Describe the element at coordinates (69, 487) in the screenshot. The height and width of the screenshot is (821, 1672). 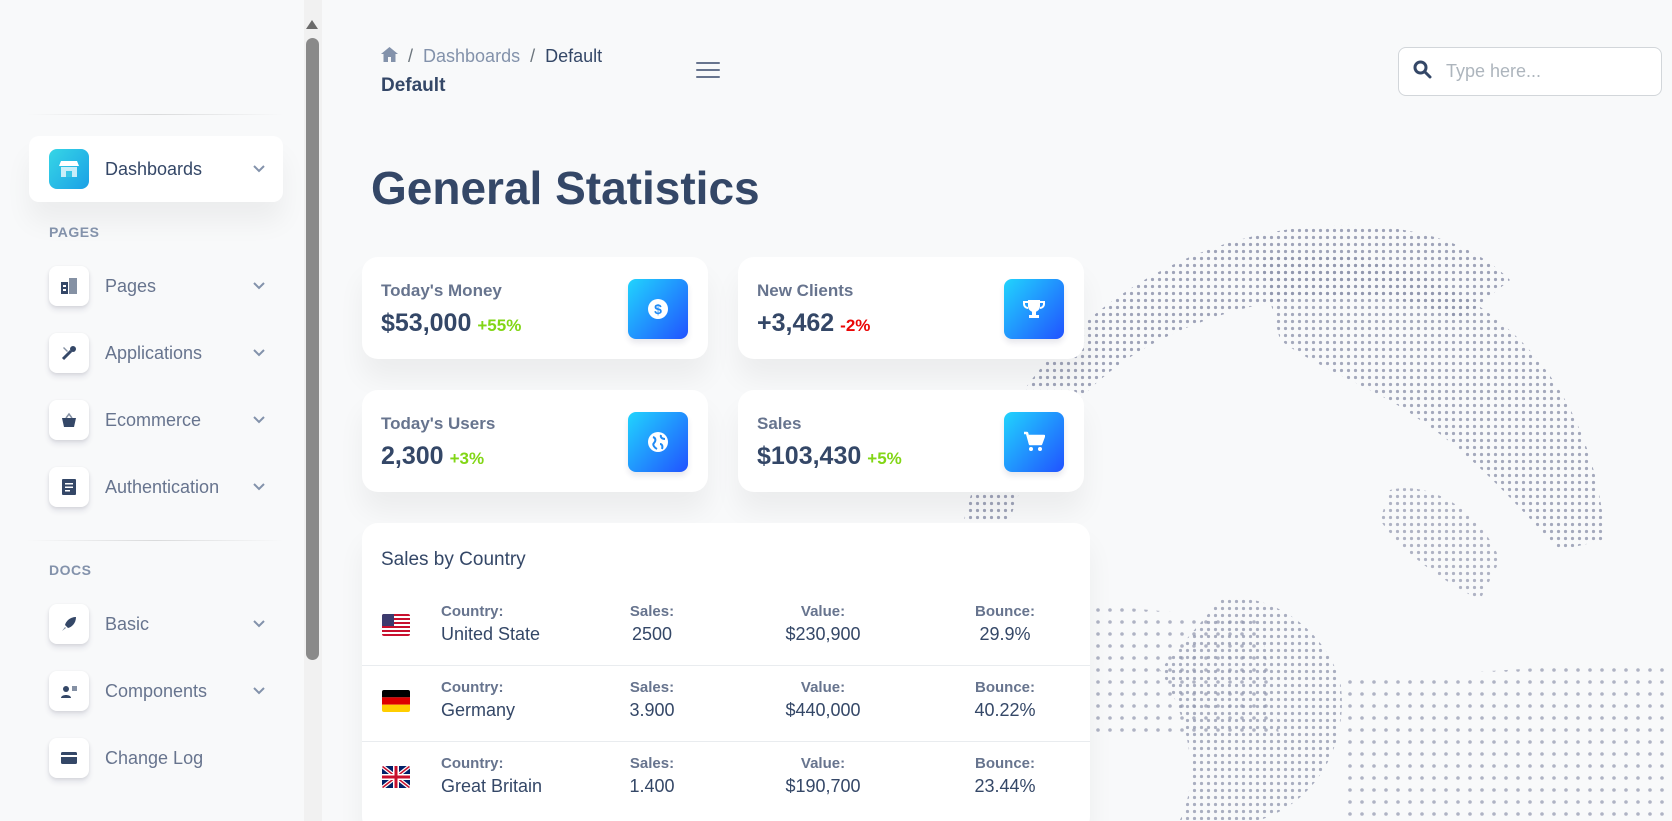
I see `document-icon` at that location.